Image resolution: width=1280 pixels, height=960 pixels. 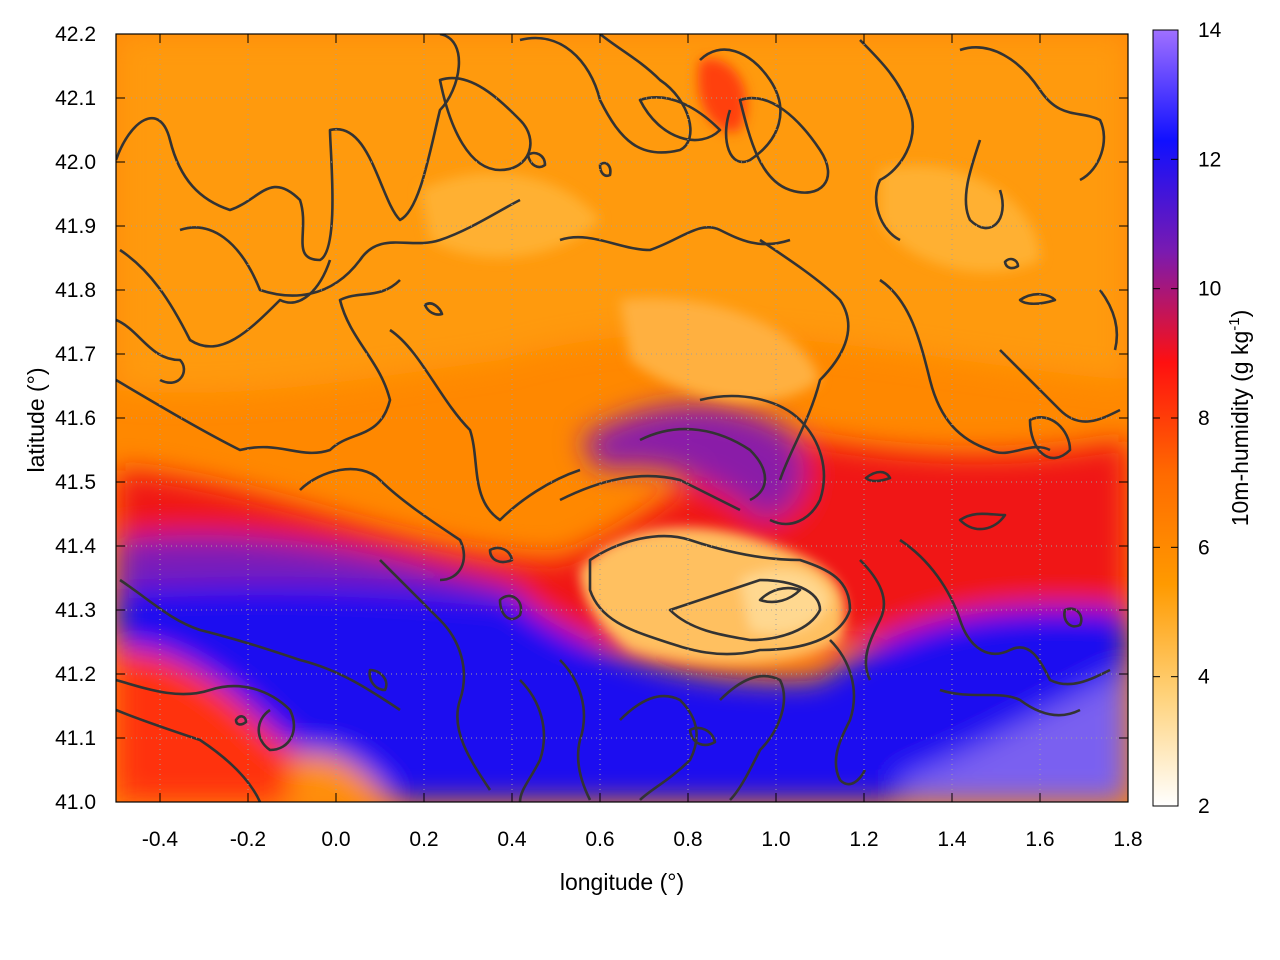 What do you see at coordinates (775, 839) in the screenshot?
I see `x-tick-label: 1.0` at bounding box center [775, 839].